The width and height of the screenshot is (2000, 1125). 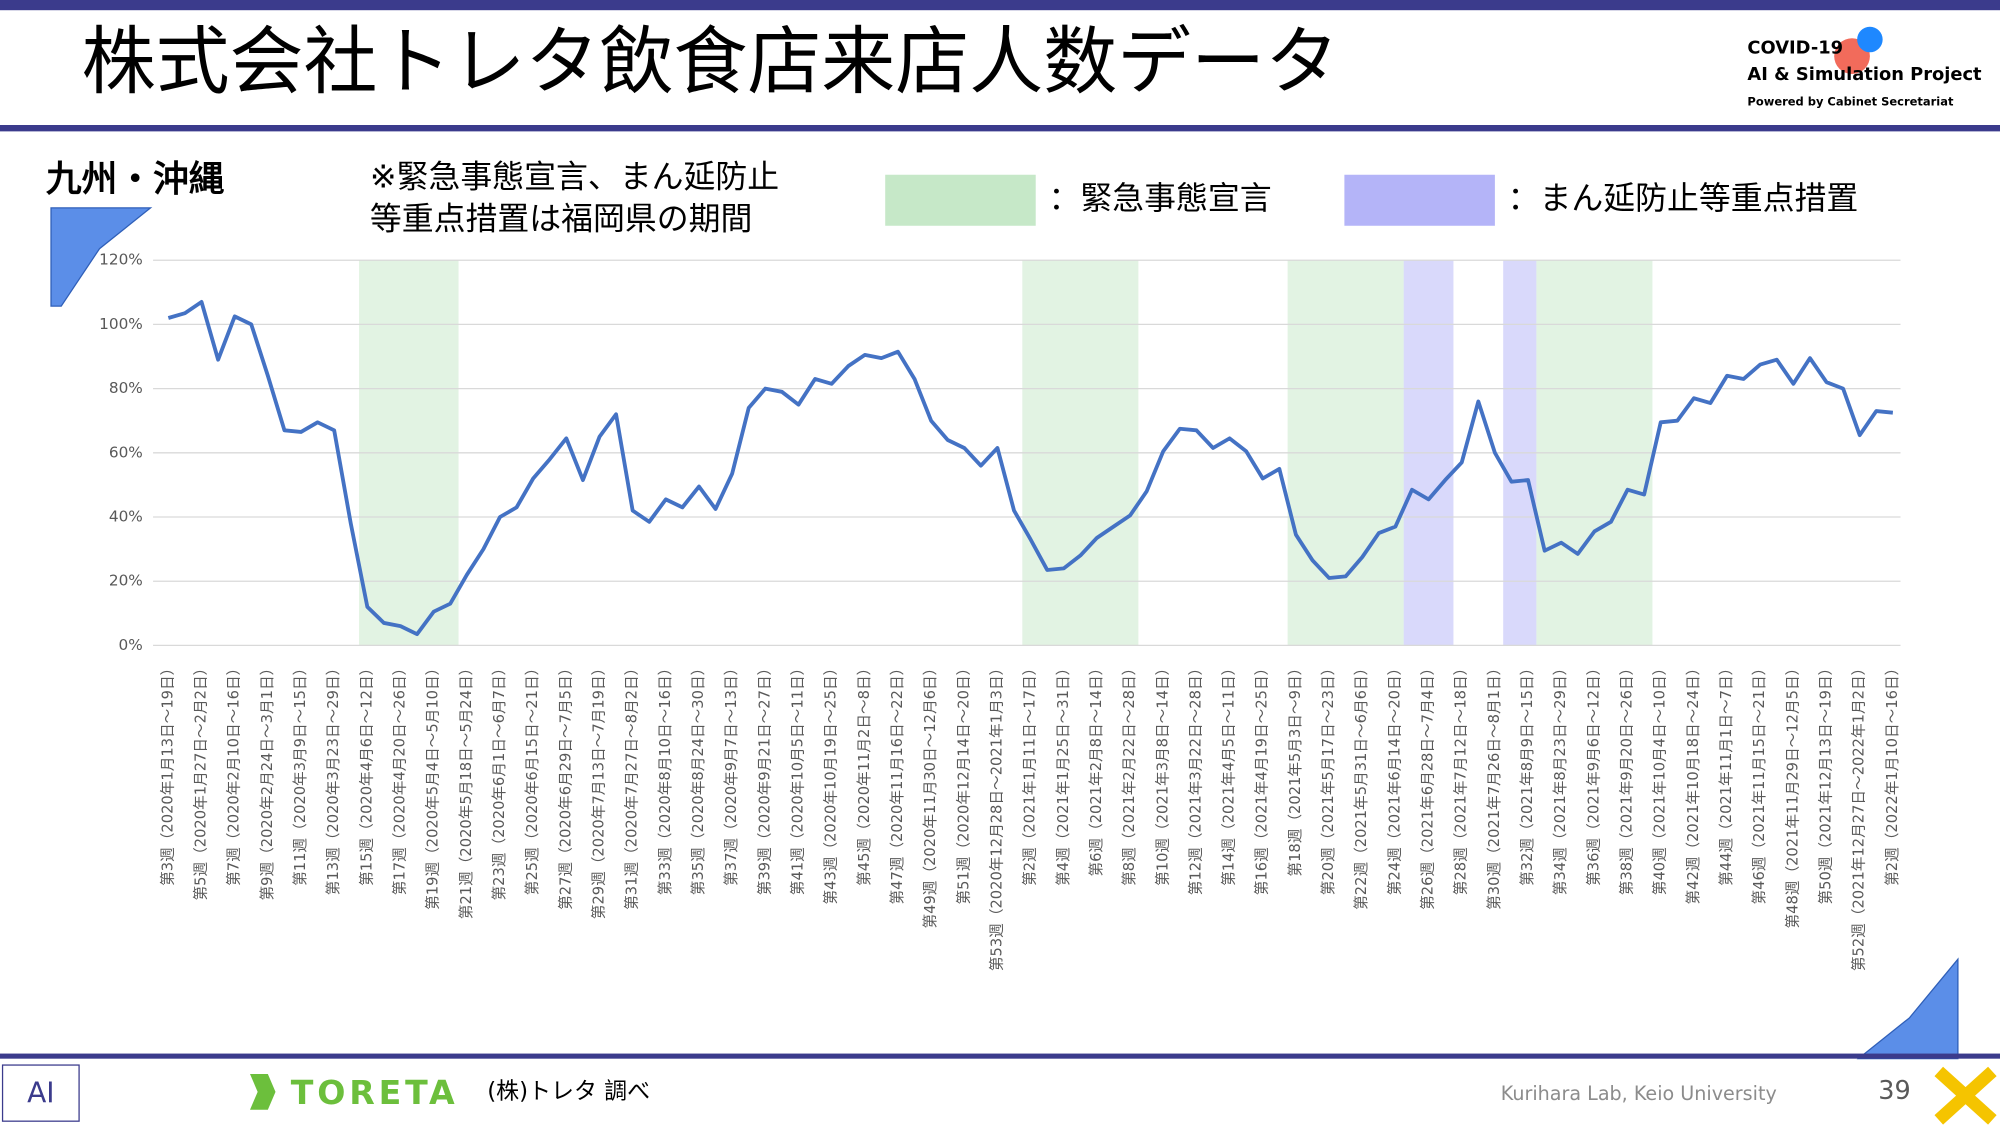 I want to click on x-tick-label: 第17週（2020年4月20日～26日）, so click(x=400, y=778).